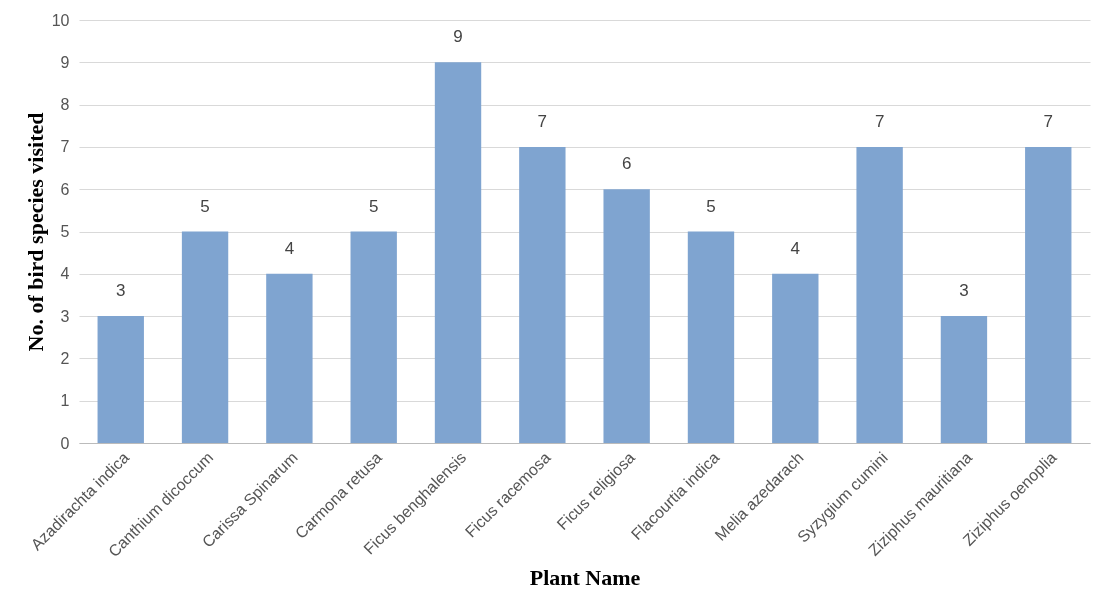 The image size is (1100, 597). What do you see at coordinates (65, 189) in the screenshot?
I see `y-tick-label: 6` at bounding box center [65, 189].